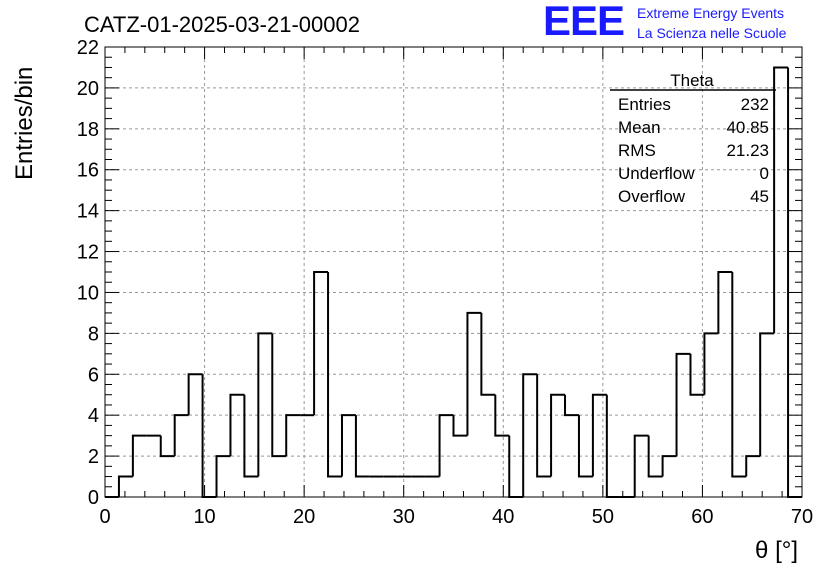 The image size is (836, 572). I want to click on eee-logo: EEE, so click(584, 22).